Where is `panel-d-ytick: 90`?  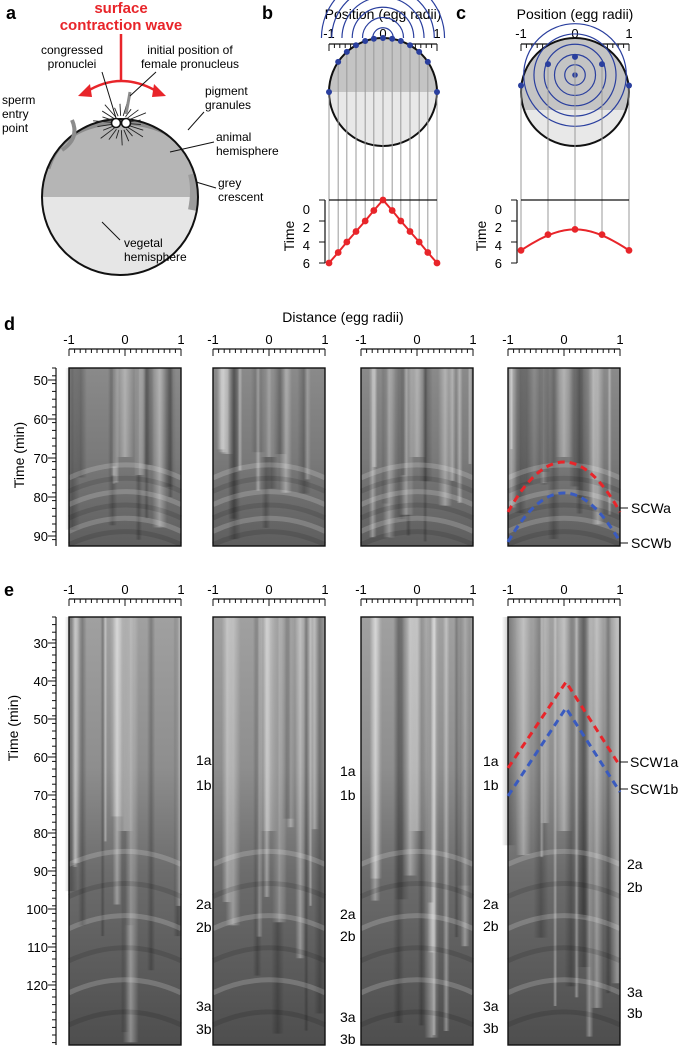
panel-d-ytick: 90 is located at coordinates (41, 536).